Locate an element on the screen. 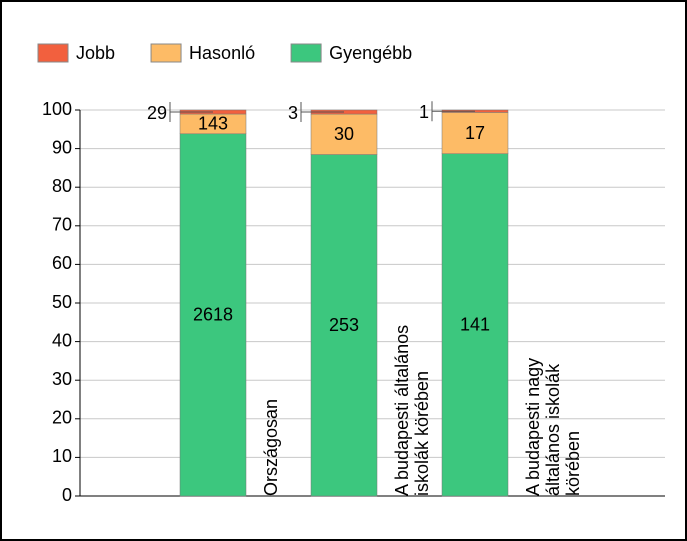  data-label: 29 is located at coordinates (157, 113).